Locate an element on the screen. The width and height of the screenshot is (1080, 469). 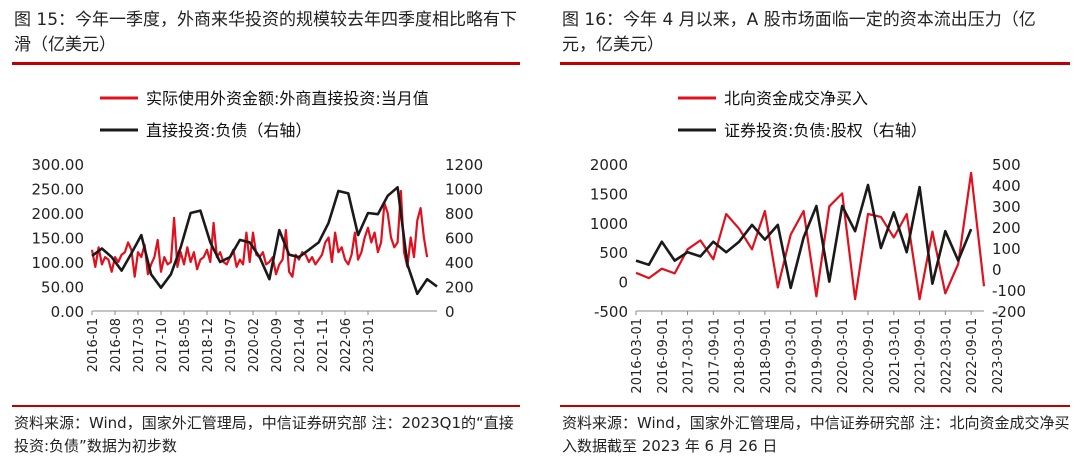
left-tick-label: 100.00 is located at coordinates (58, 263).